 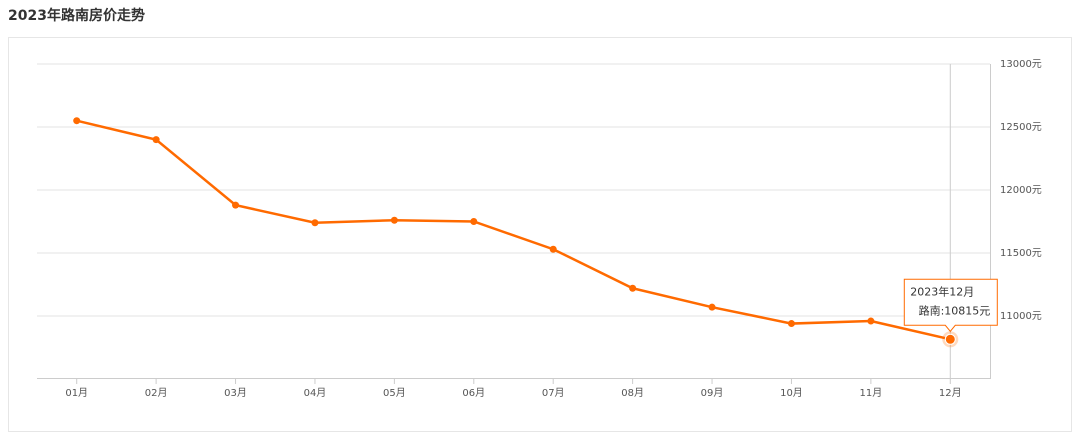 What do you see at coordinates (473, 393) in the screenshot?
I see `x-tick-label: 06月` at bounding box center [473, 393].